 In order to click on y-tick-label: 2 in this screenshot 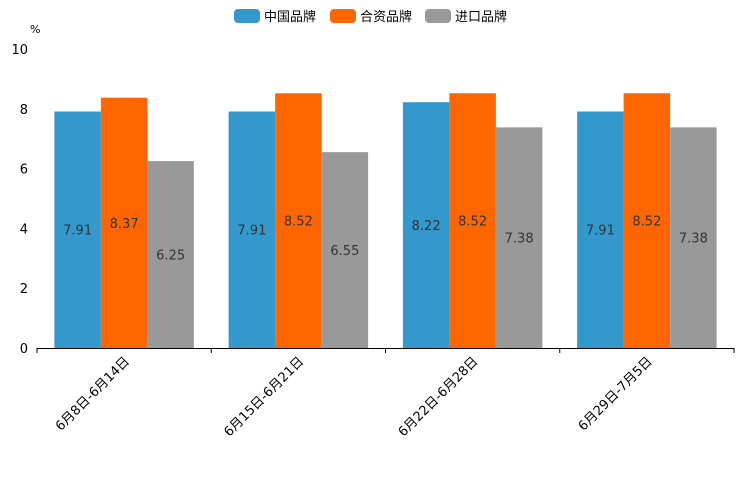, I will do `click(24, 289)`.